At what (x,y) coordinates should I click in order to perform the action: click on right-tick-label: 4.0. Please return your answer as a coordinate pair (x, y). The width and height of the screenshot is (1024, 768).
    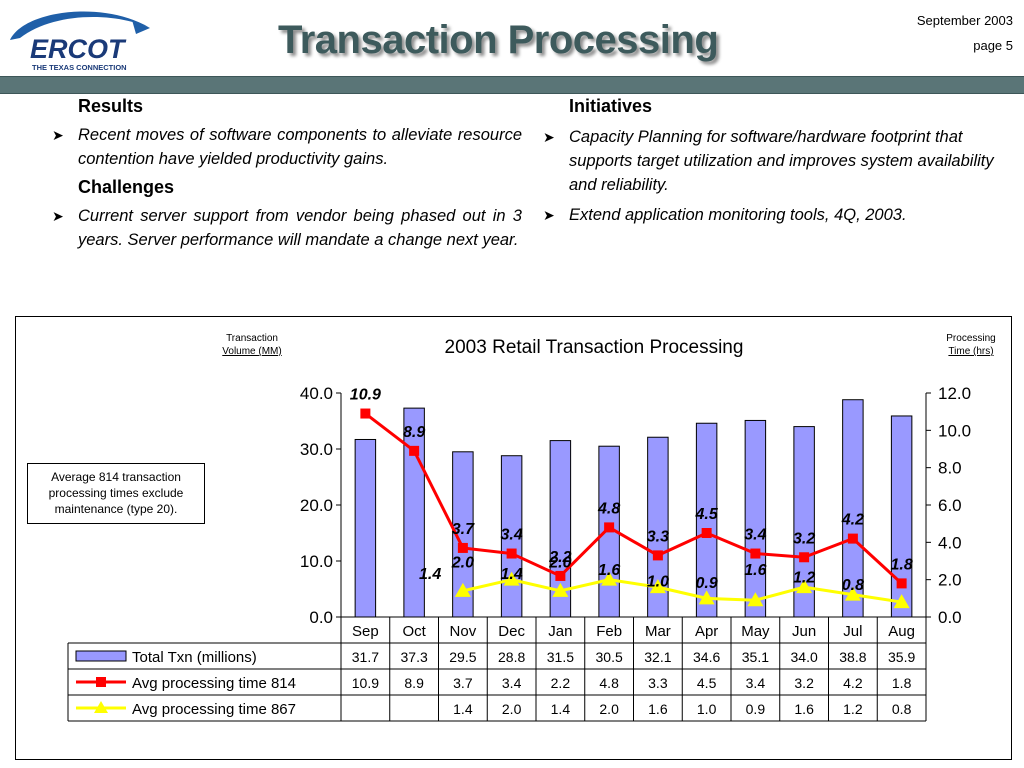
    Looking at the image, I should click on (950, 542).